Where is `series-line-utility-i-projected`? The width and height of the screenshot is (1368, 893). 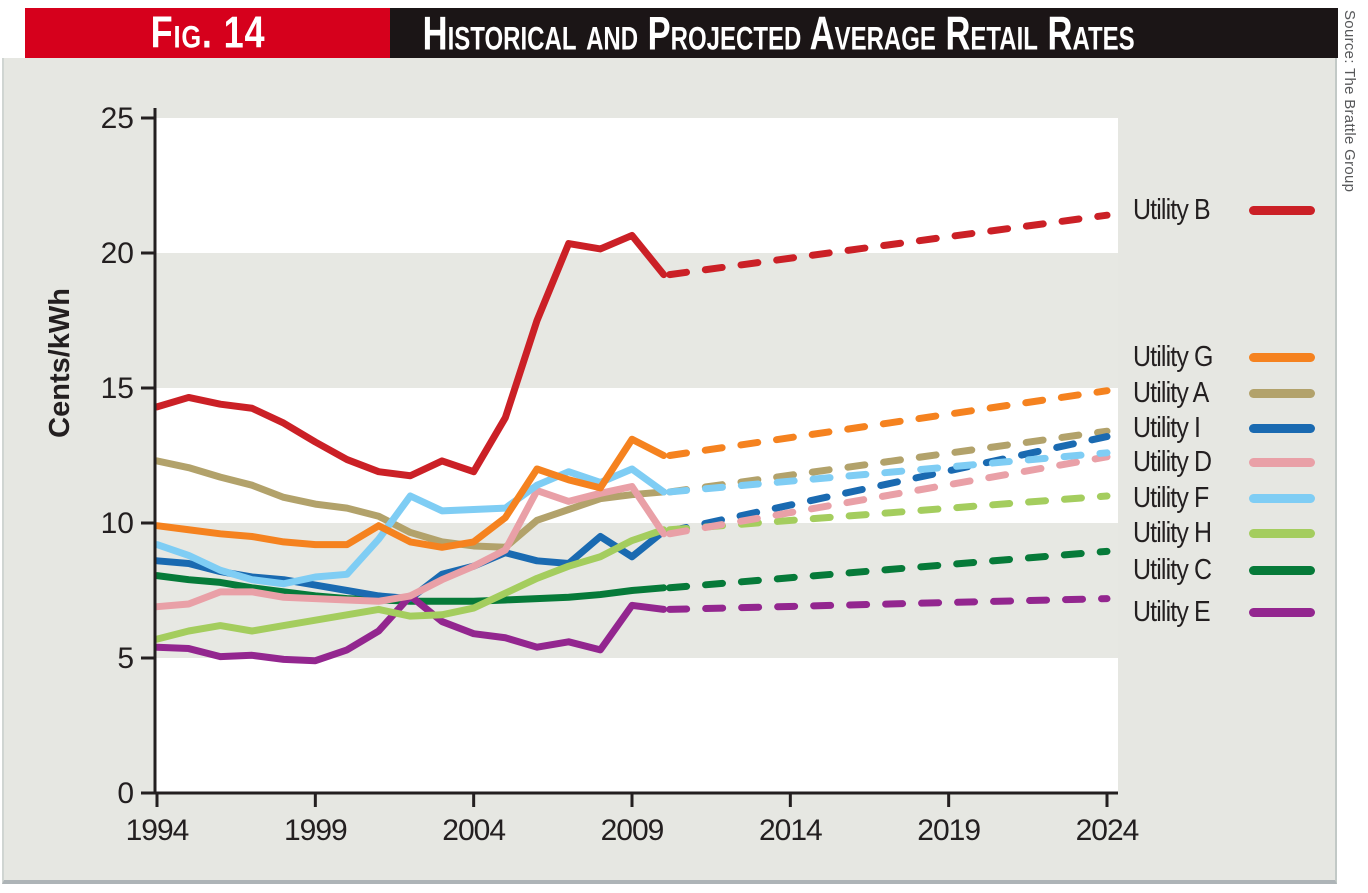 series-line-utility-i-projected is located at coordinates (888, 484).